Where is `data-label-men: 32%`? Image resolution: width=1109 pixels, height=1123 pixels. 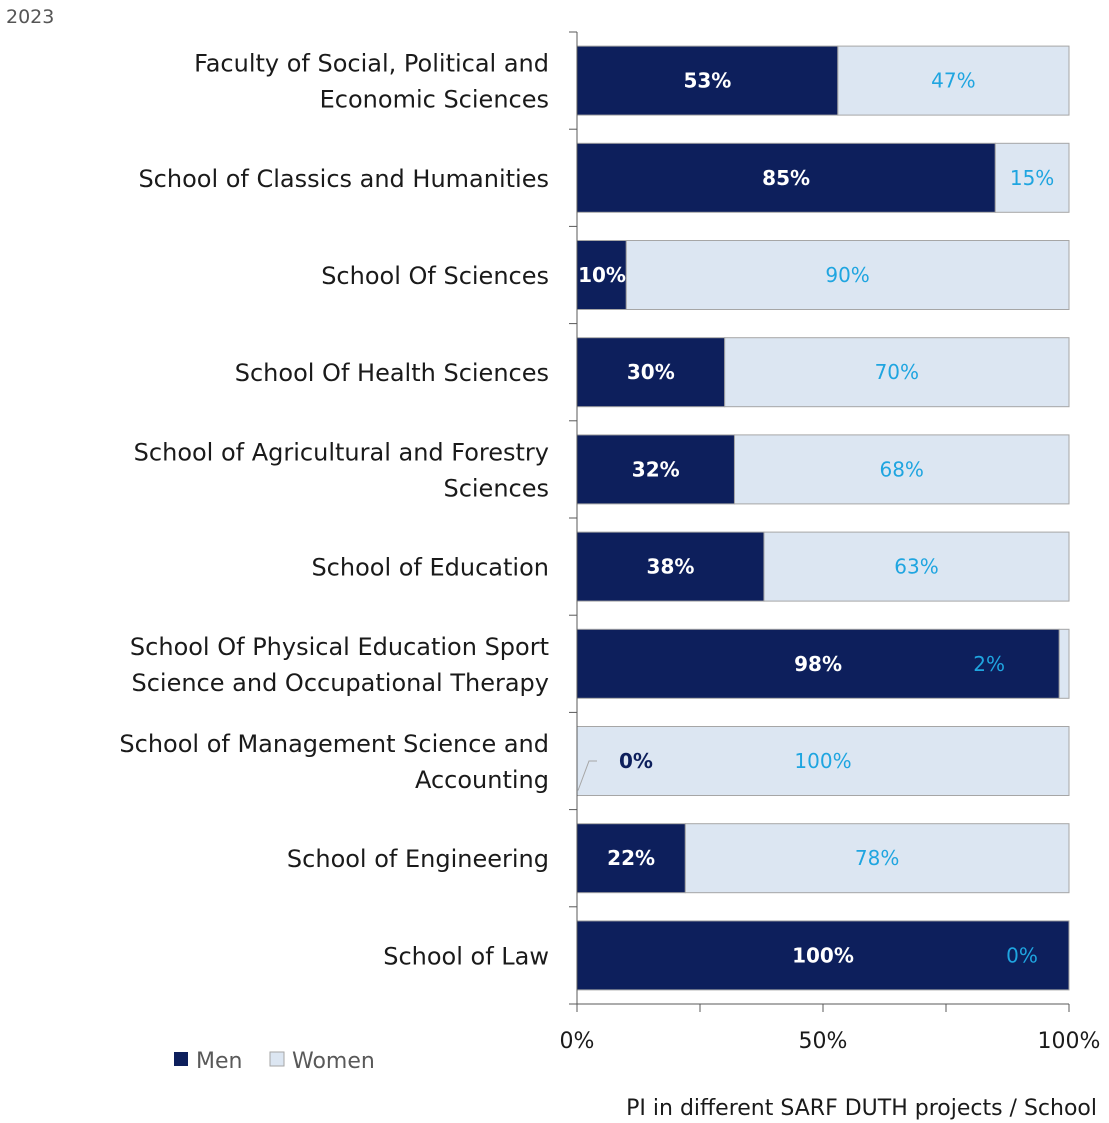
data-label-men: 32% is located at coordinates (656, 469).